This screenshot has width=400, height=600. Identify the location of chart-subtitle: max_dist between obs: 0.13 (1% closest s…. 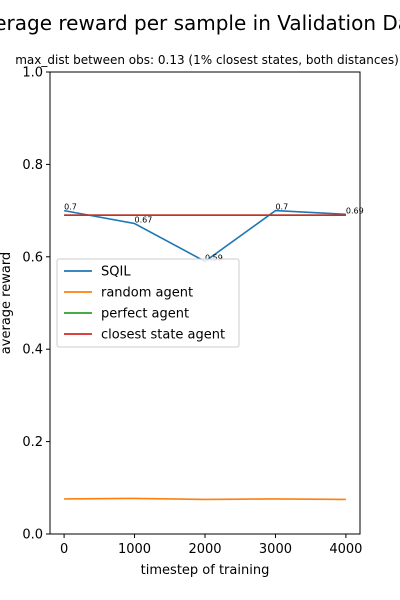
(207, 60).